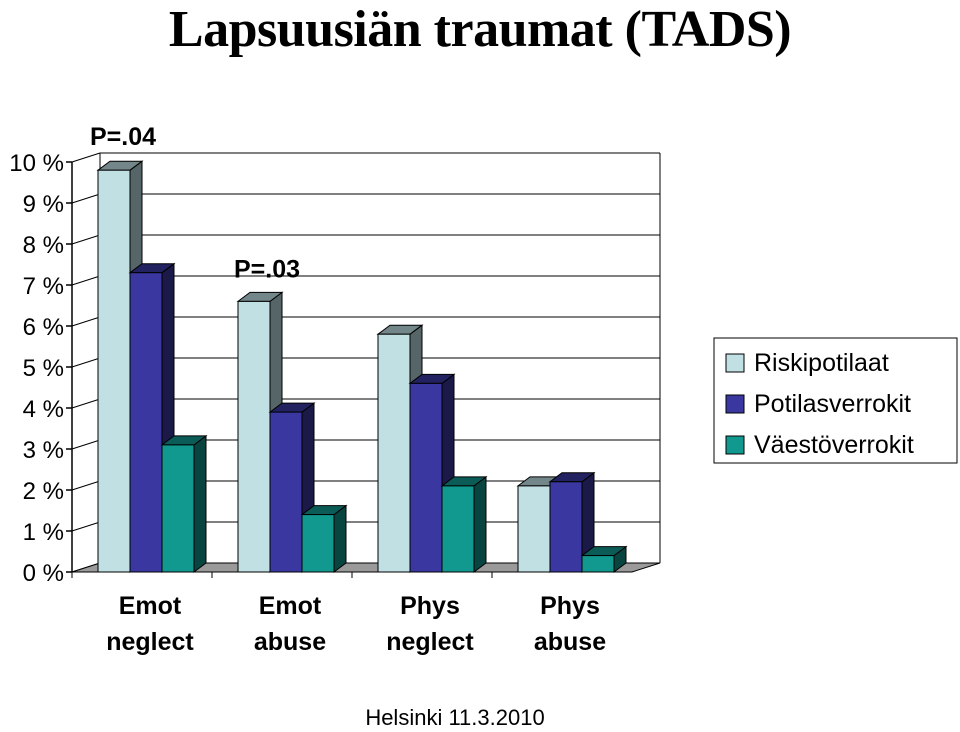 This screenshot has height=732, width=960. What do you see at coordinates (43, 327) in the screenshot?
I see `y-tick-label: 6 %` at bounding box center [43, 327].